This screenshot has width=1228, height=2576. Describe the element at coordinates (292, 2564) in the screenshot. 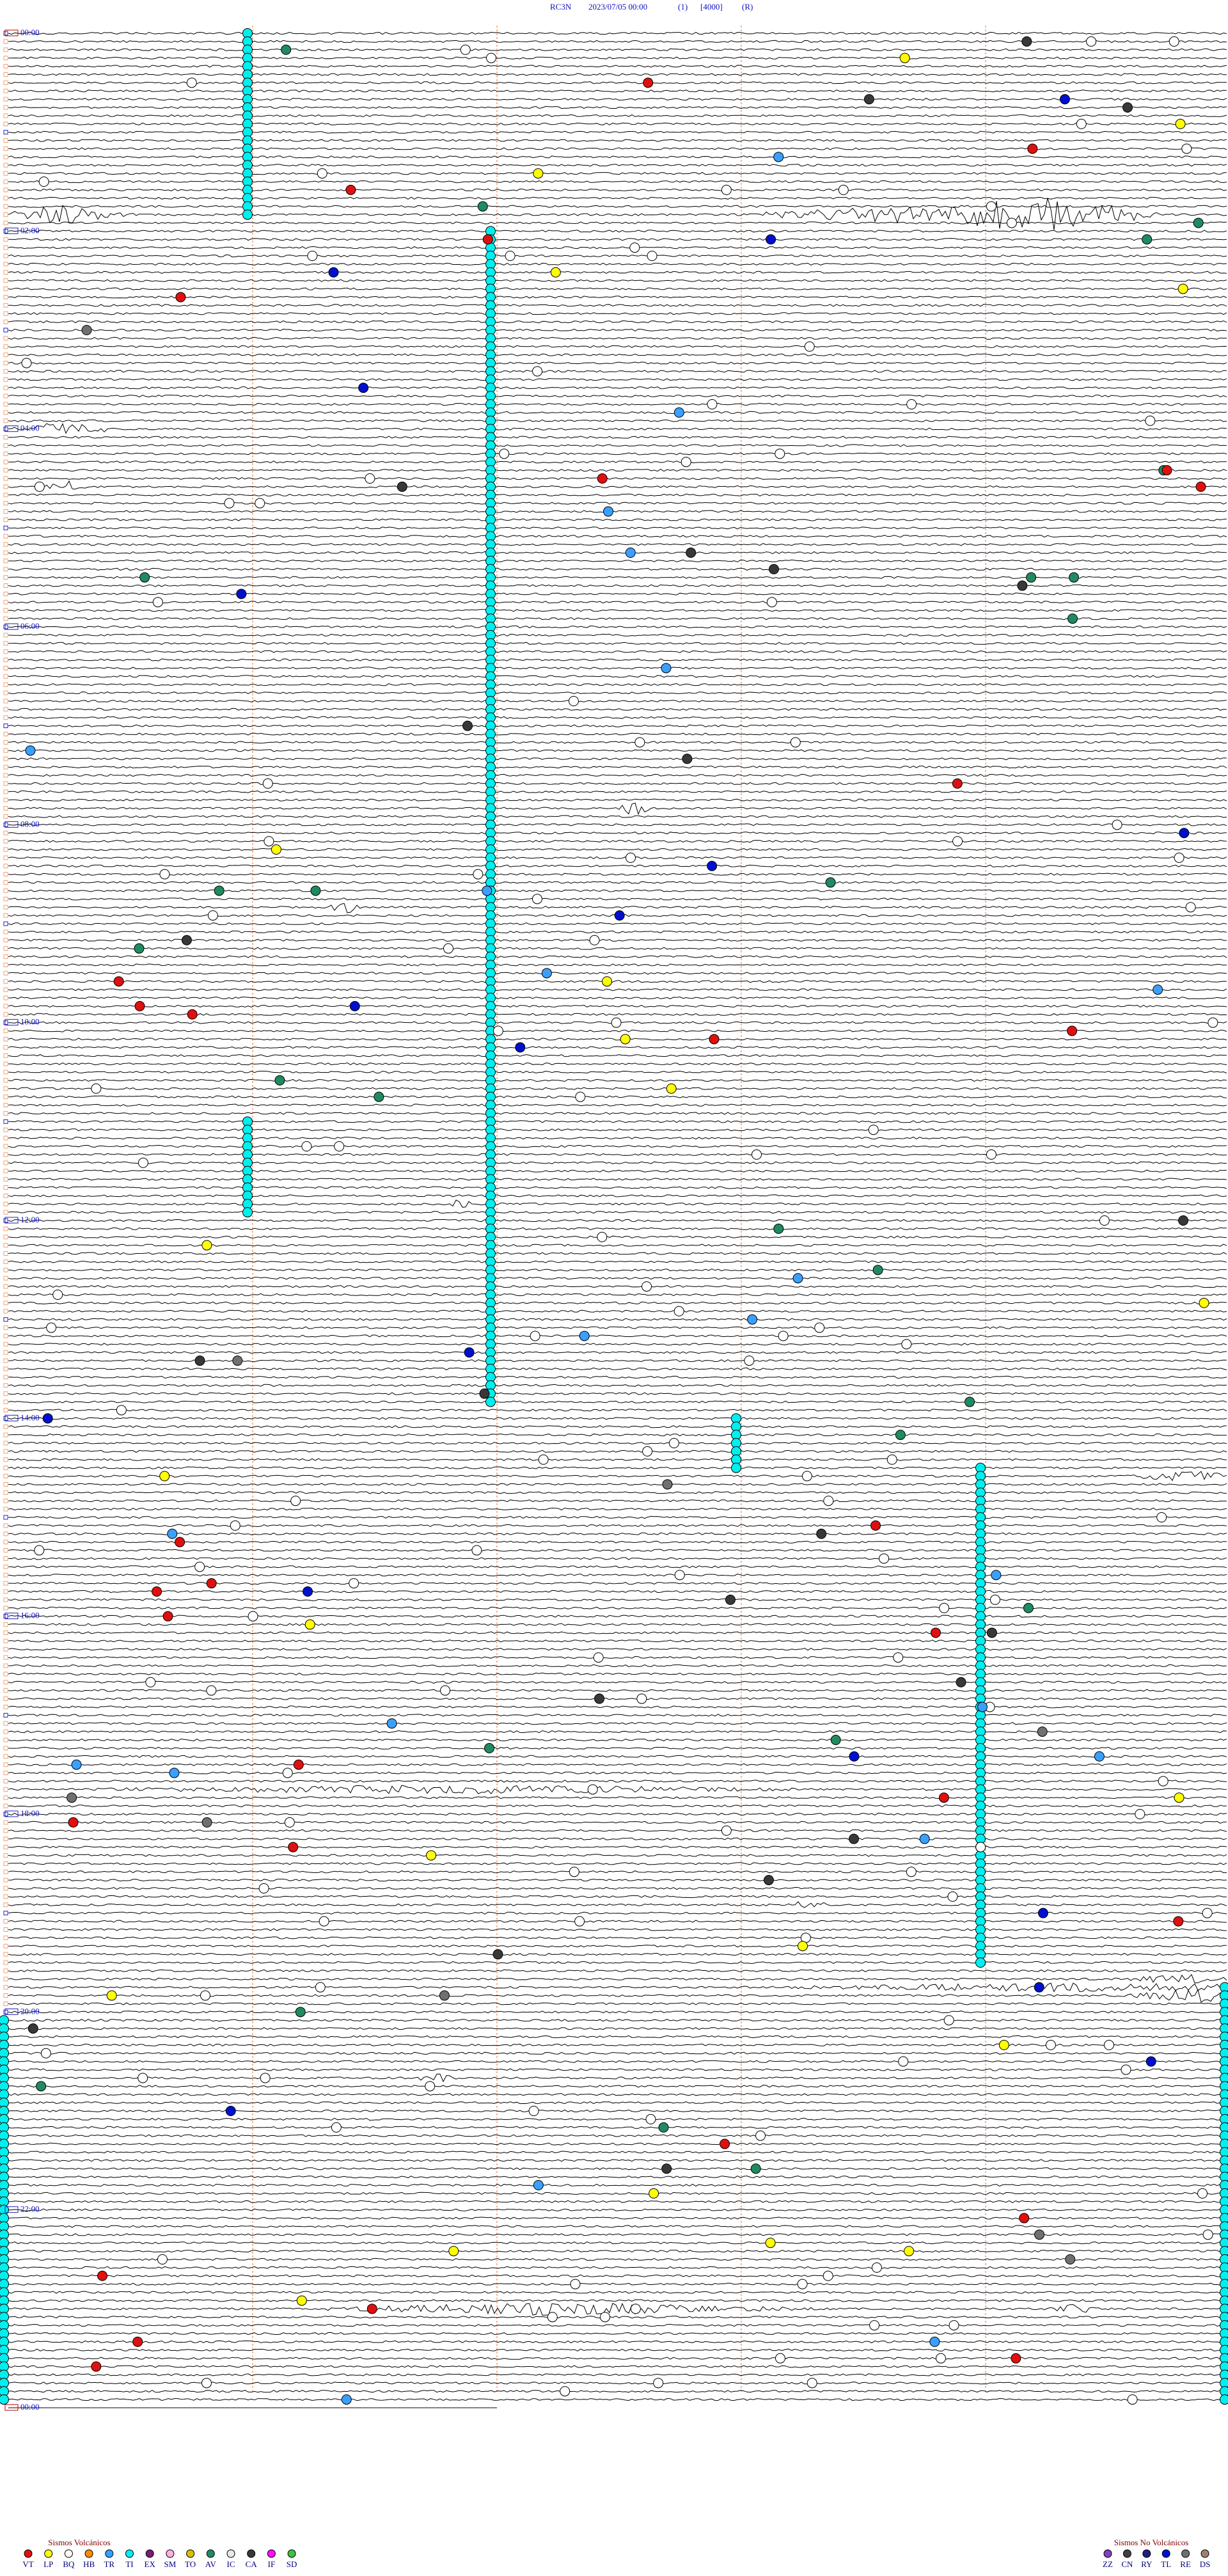

I see `legend-code: SD` at that location.